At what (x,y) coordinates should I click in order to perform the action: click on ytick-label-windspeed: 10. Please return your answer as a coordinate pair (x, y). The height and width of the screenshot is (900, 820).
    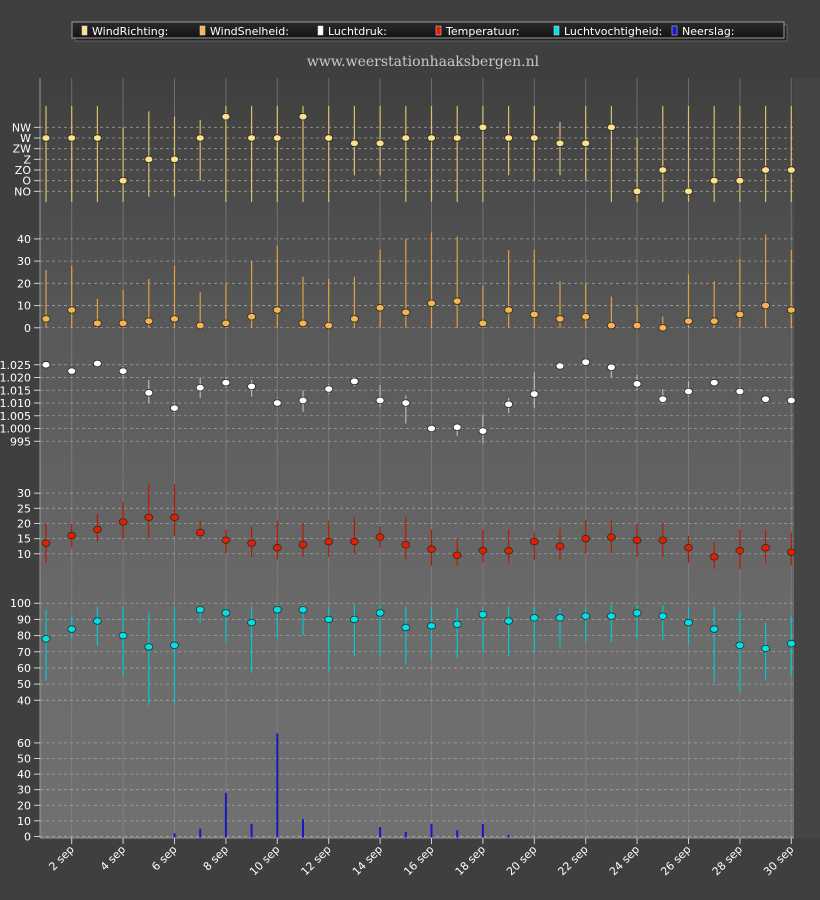
    Looking at the image, I should click on (24, 306).